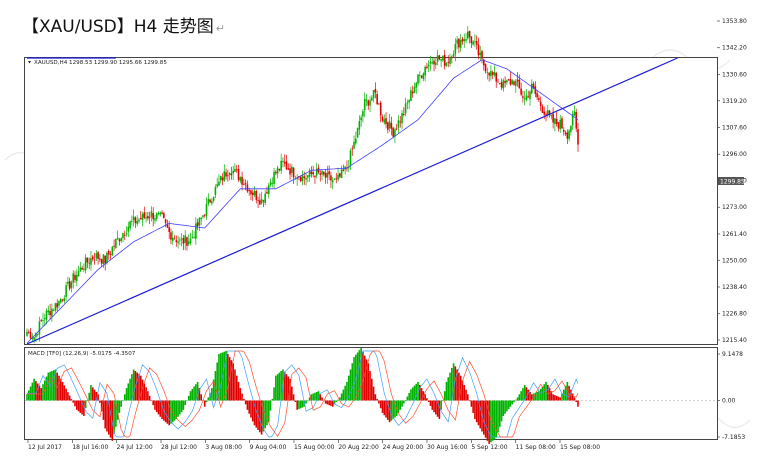 The height and width of the screenshot is (460, 765). Describe the element at coordinates (29, 62) in the screenshot. I see `chevron-down-icon` at that location.